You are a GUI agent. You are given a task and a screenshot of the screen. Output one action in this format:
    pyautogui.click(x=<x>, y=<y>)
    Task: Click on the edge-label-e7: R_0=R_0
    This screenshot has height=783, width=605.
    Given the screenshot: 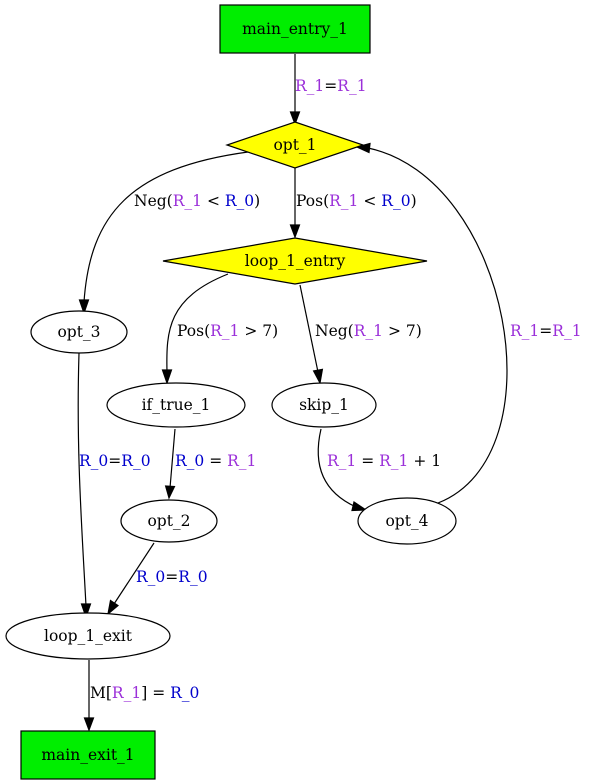 What is the action you would take?
    pyautogui.click(x=115, y=461)
    